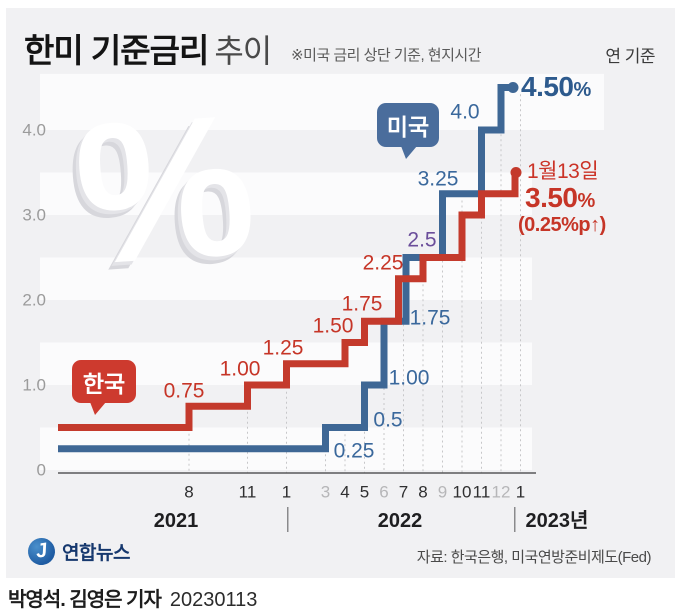 The image size is (681, 613). I want to click on y-tick-label: 3.0, so click(34, 215).